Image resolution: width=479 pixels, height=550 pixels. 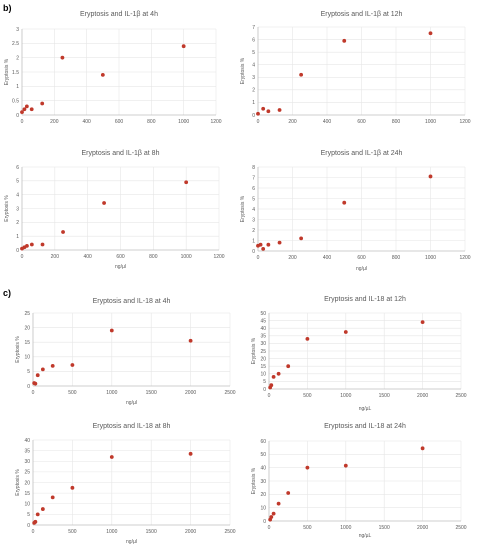 I want to click on y-tick-label: 50, so click(x=263, y=314).